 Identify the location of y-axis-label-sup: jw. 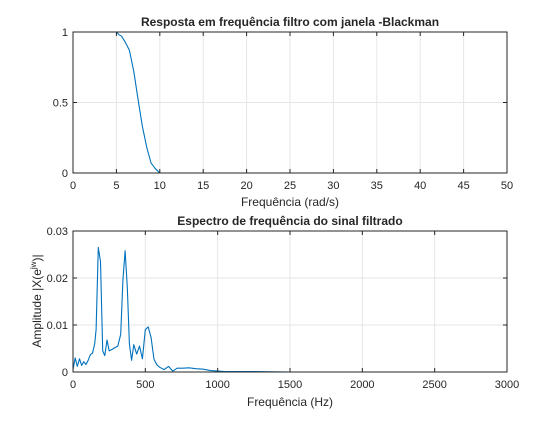
(33, 265).